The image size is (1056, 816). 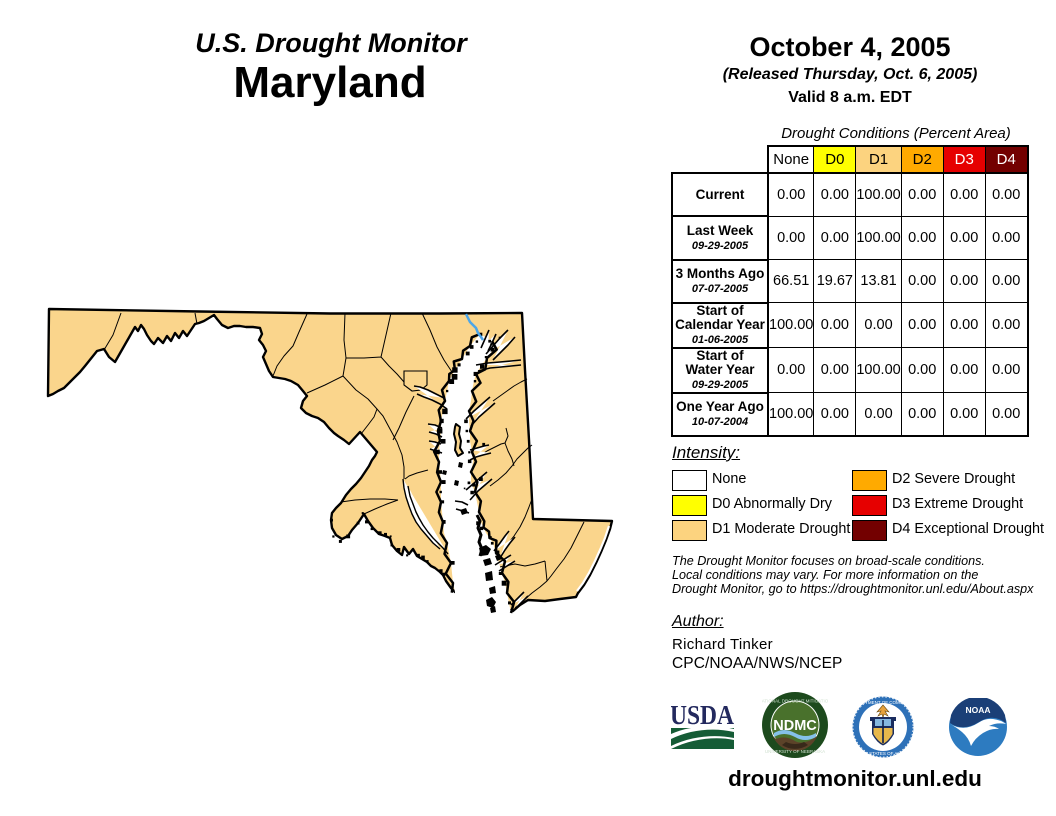 What do you see at coordinates (795, 701) in the screenshot?
I see `svg-text: NATIONAL DROUGHT MITIGATION` at bounding box center [795, 701].